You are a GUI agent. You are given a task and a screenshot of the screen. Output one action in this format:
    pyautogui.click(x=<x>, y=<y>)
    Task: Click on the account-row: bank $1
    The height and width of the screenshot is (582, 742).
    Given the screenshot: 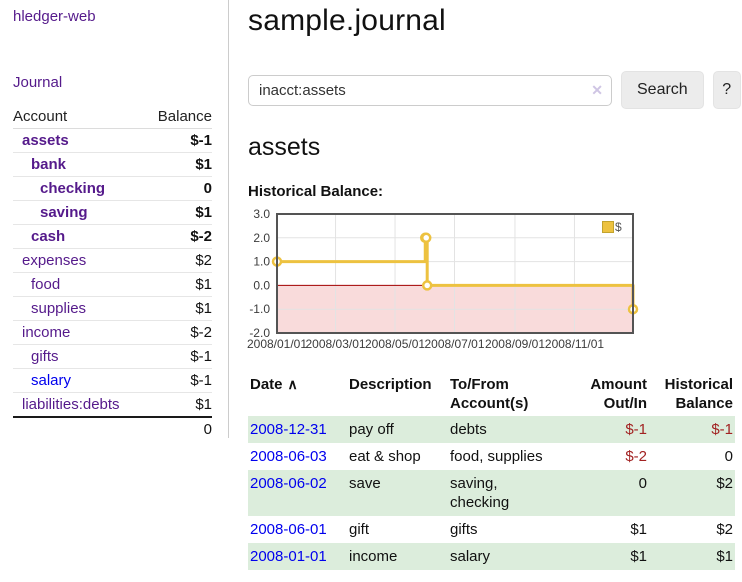 What is the action you would take?
    pyautogui.click(x=112, y=164)
    